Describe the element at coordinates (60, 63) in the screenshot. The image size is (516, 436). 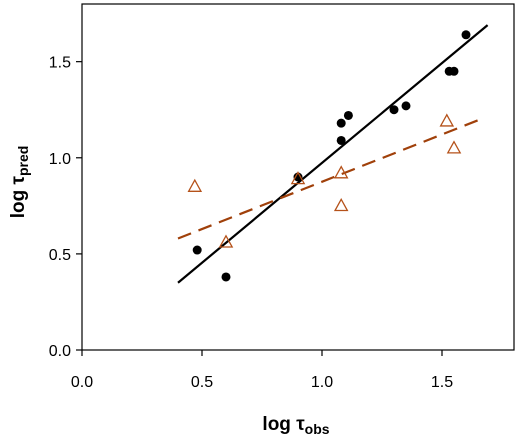
I see `y-tick-label: 1.5` at that location.